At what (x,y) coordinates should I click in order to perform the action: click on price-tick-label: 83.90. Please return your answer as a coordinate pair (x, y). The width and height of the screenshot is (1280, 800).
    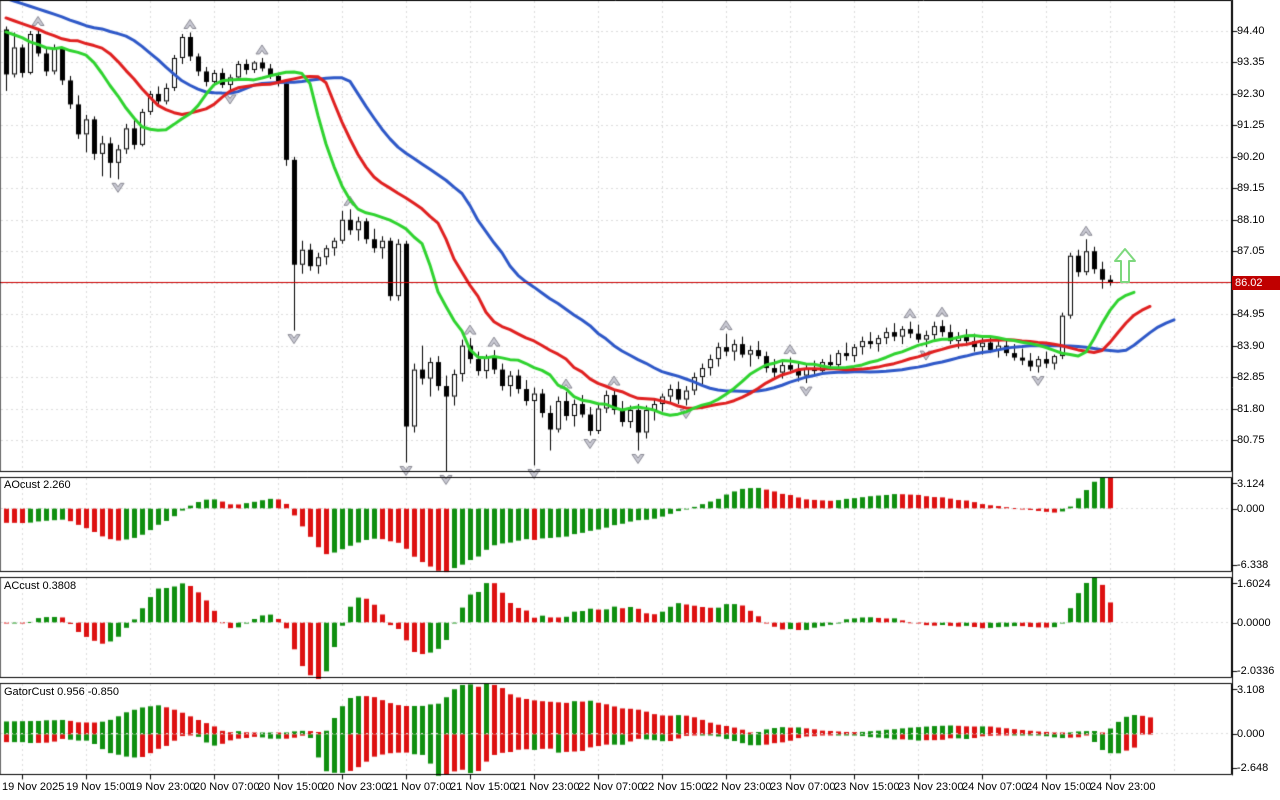
    Looking at the image, I should click on (1251, 346).